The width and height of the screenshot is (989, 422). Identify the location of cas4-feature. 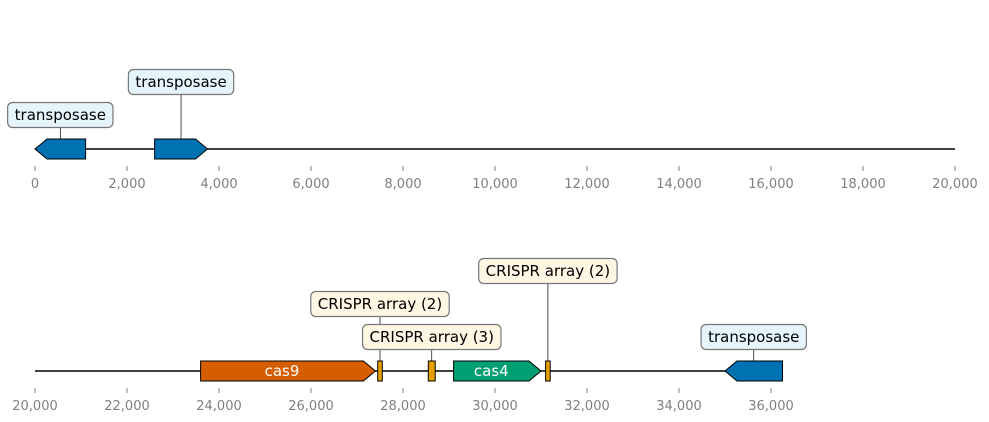
(497, 371).